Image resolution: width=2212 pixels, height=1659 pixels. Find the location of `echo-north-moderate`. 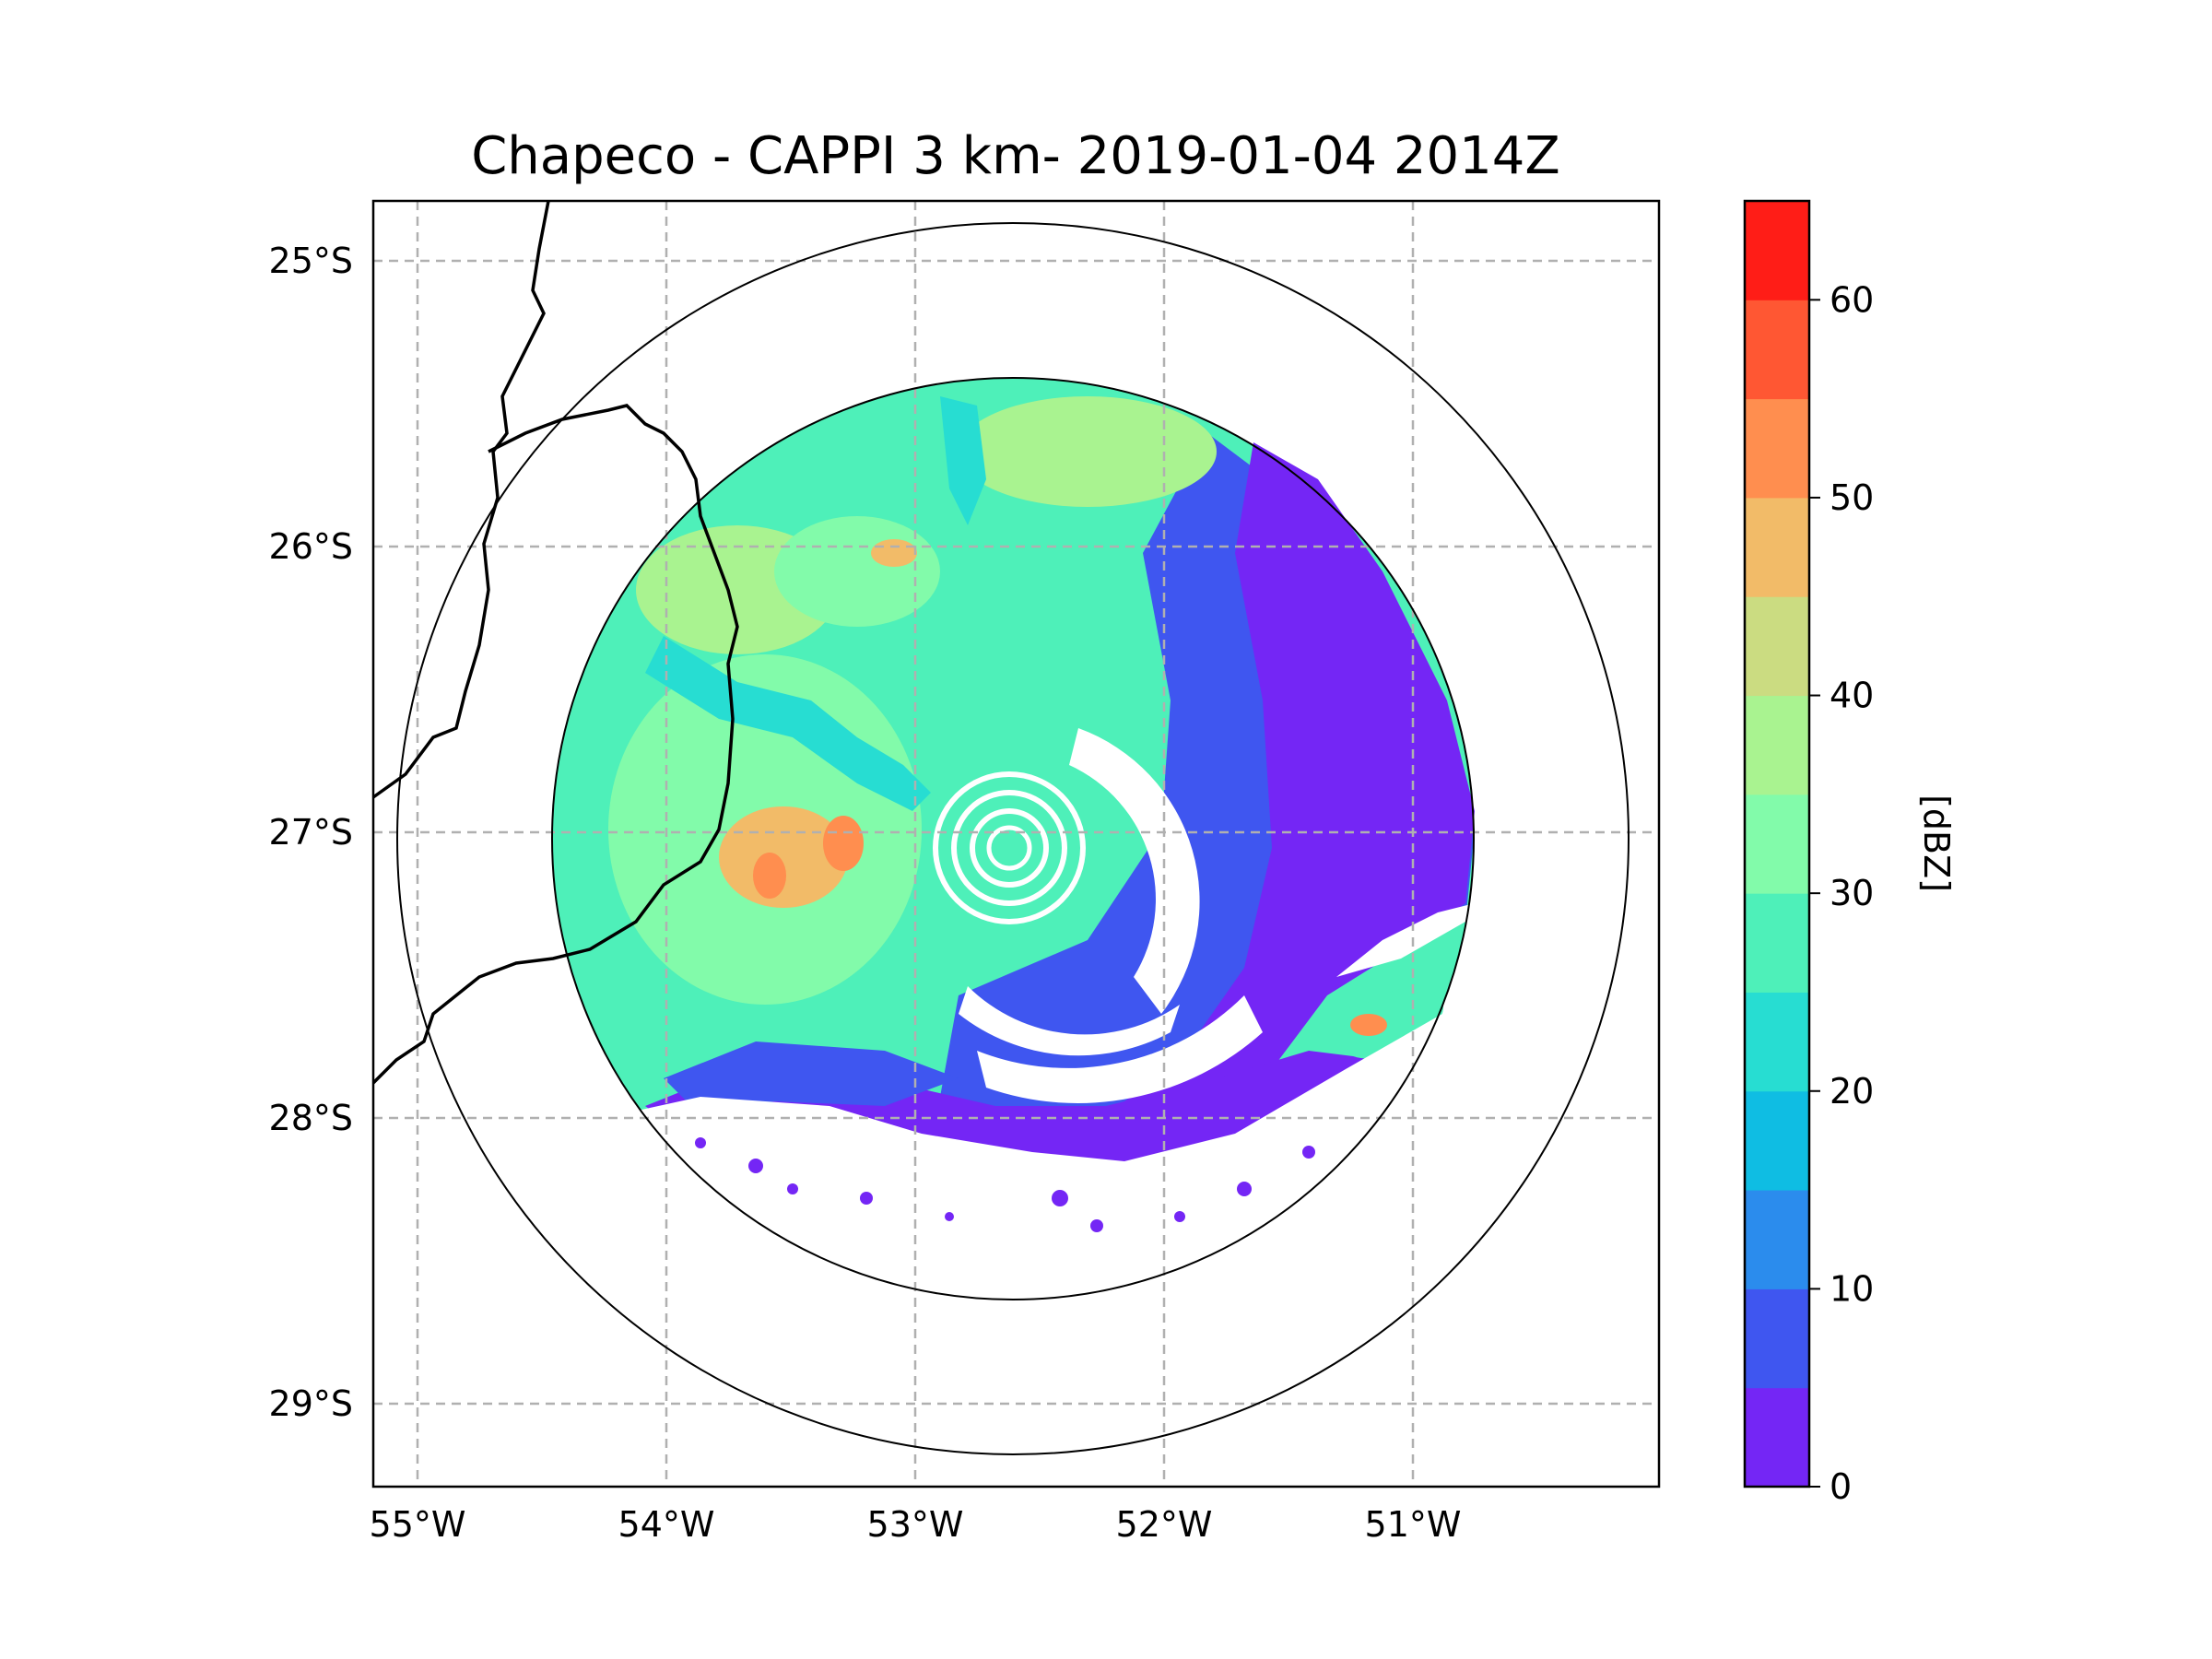

echo-north-moderate is located at coordinates (1088, 451).